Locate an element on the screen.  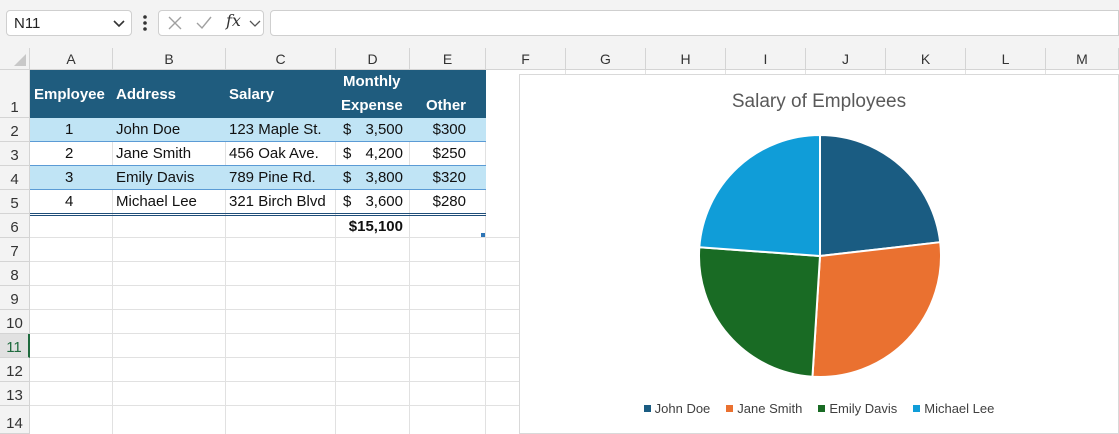
row-header-9: 9 is located at coordinates (15, 298).